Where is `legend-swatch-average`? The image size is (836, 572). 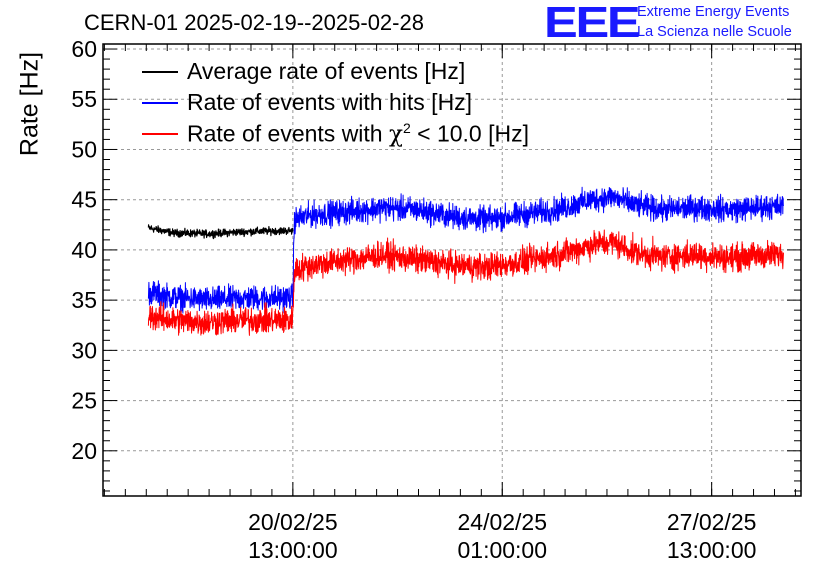
legend-swatch-average is located at coordinates (160, 71).